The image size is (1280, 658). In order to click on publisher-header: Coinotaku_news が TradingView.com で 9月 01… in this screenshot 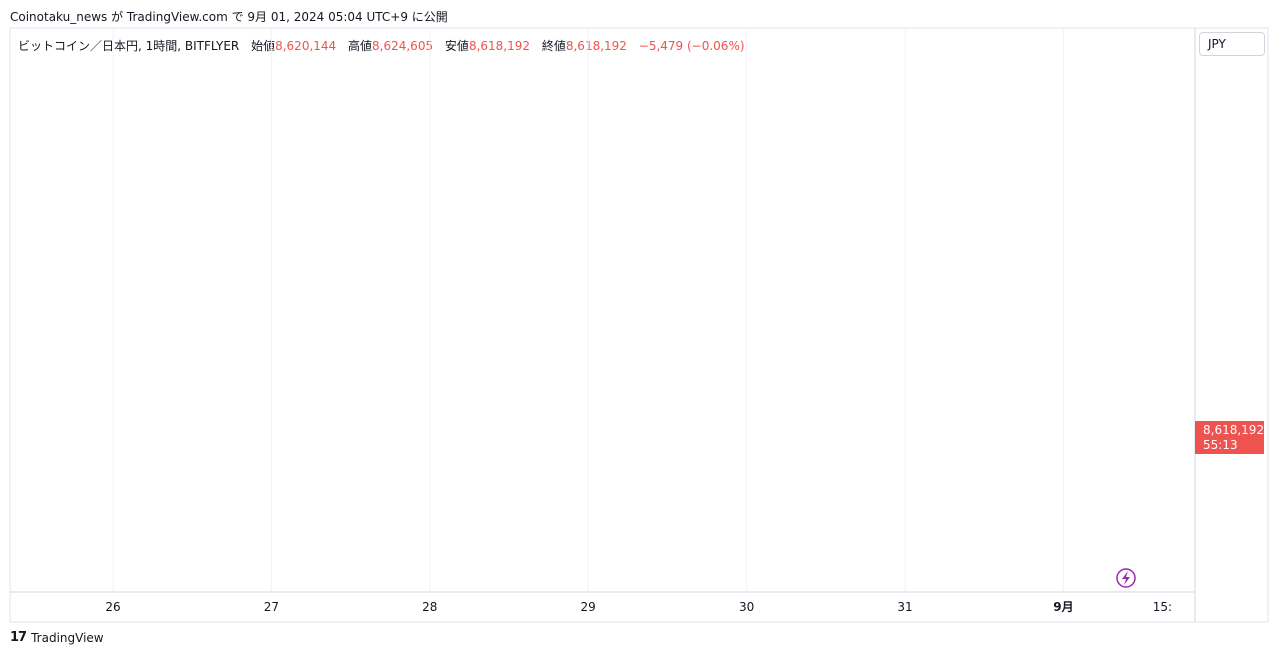, I will do `click(229, 17)`.